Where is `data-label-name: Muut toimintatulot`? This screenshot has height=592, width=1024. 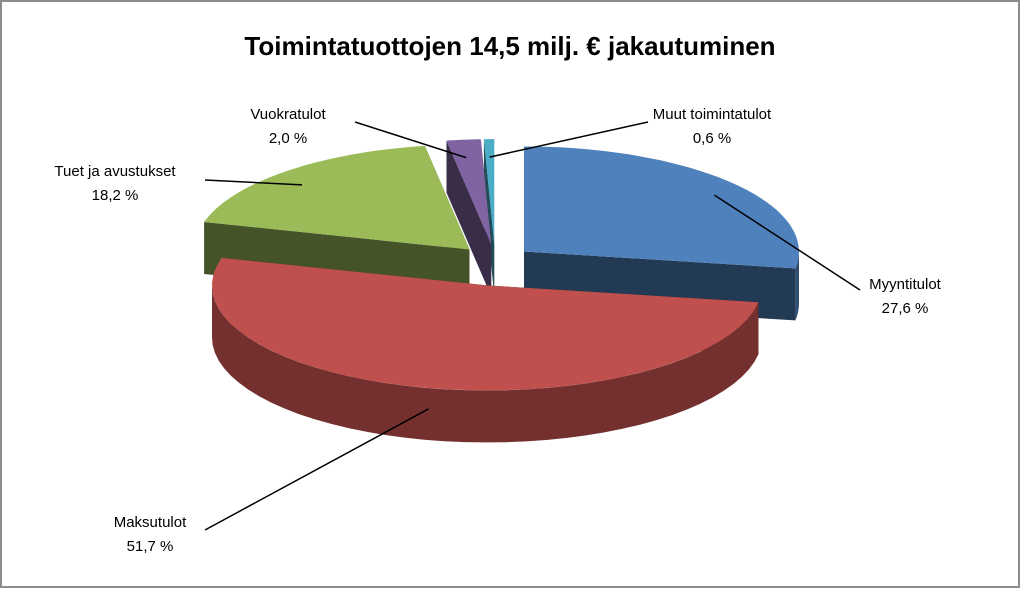 data-label-name: Muut toimintatulot is located at coordinates (712, 114).